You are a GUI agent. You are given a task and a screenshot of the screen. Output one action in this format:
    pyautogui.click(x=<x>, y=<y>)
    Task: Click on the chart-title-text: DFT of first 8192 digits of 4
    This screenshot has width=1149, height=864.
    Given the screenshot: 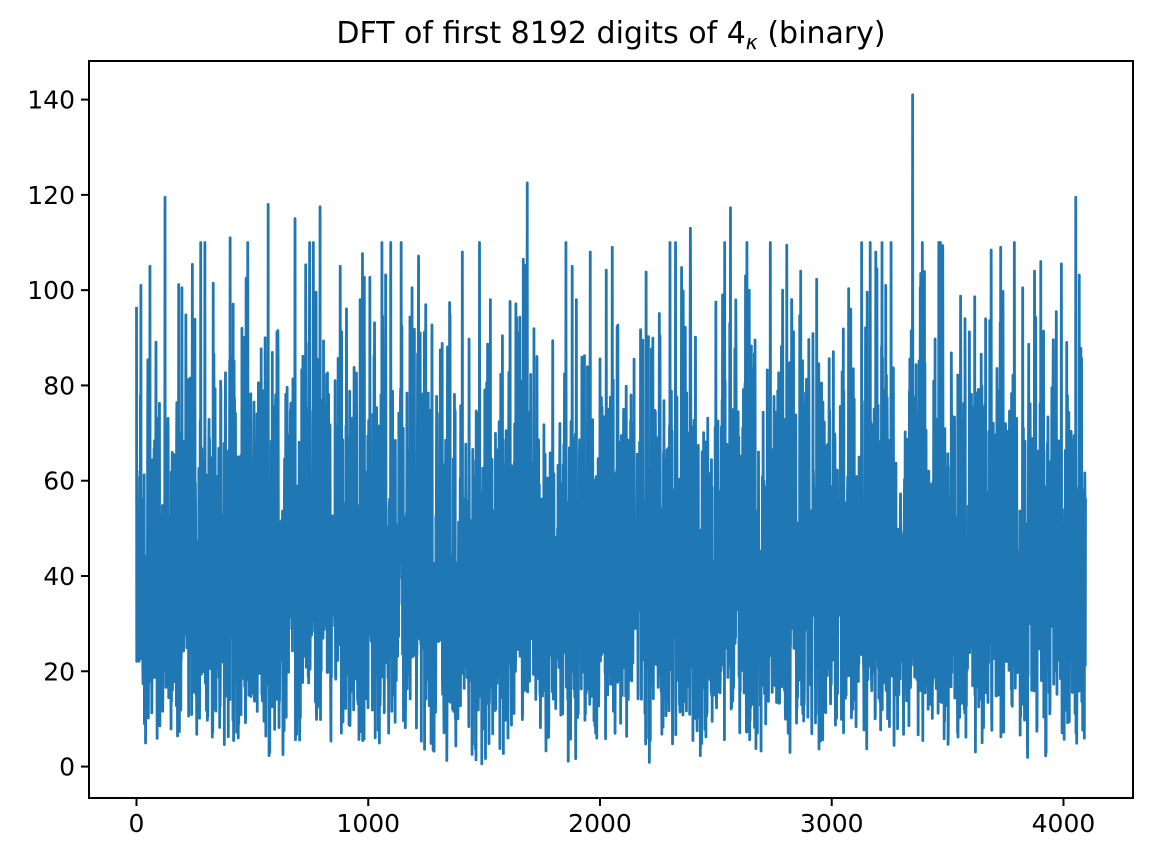 What is the action you would take?
    pyautogui.click(x=541, y=33)
    